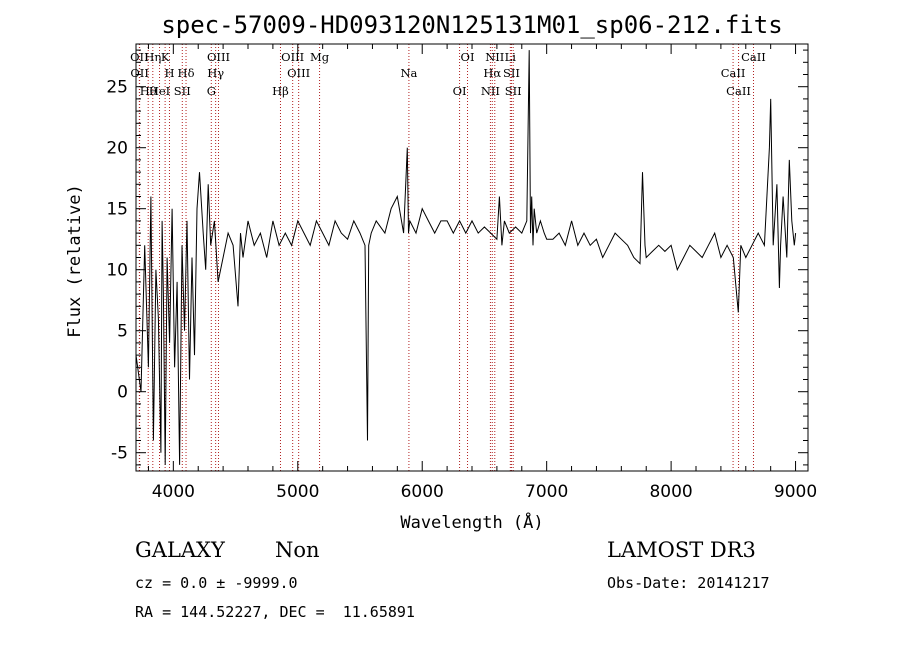 This screenshot has width=900, height=649. I want to click on line-label: Hβ, so click(280, 91).